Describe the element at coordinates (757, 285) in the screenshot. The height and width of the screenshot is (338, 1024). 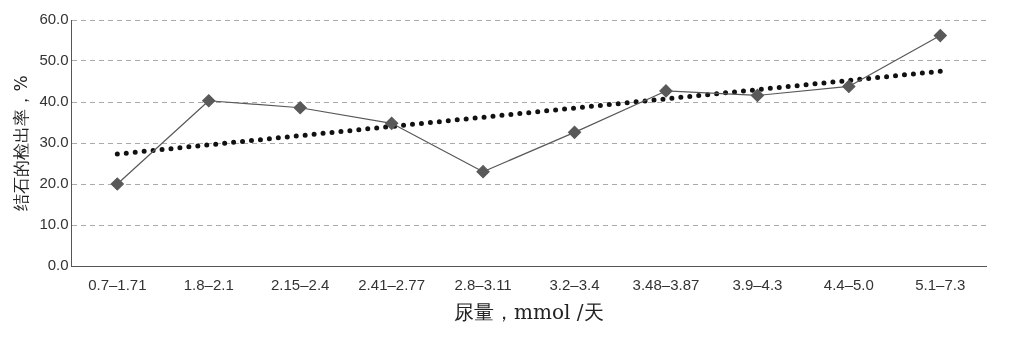
I see `x-tick-label: 3.9–4.3` at that location.